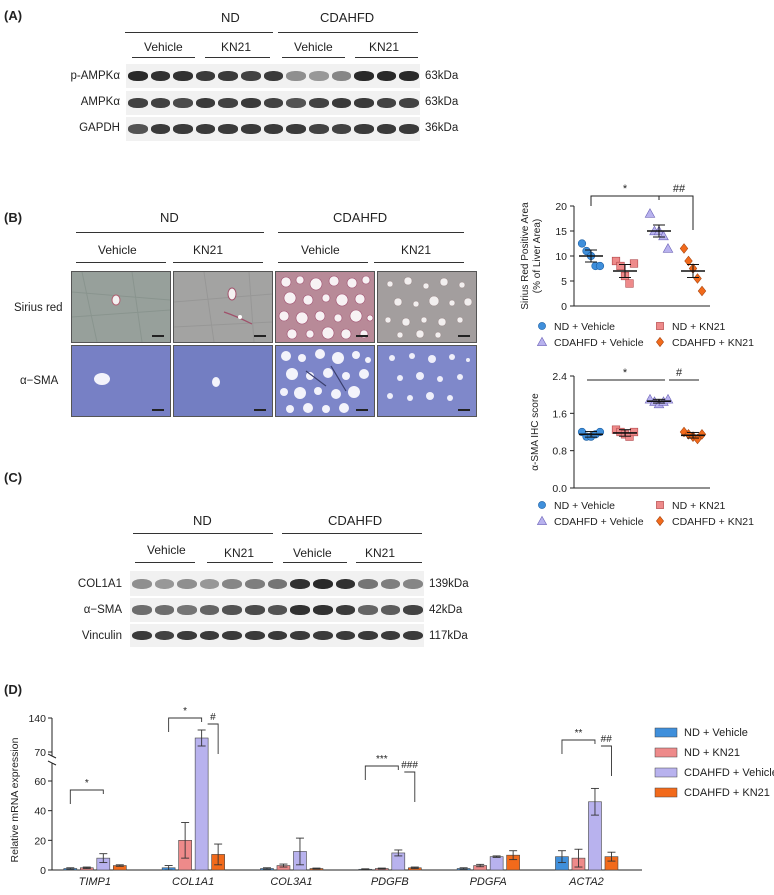 The width and height of the screenshot is (774, 895). What do you see at coordinates (325, 381) in the screenshot?
I see `histo-asma-cdahfd-vehicle` at bounding box center [325, 381].